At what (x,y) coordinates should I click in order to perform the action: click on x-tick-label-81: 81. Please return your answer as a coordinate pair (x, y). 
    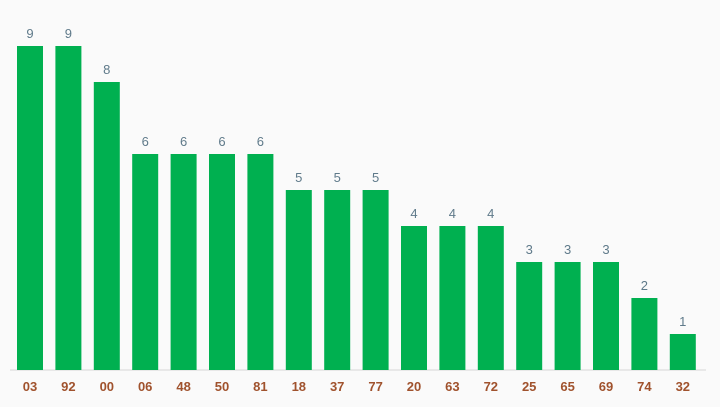
    Looking at the image, I should click on (260, 386).